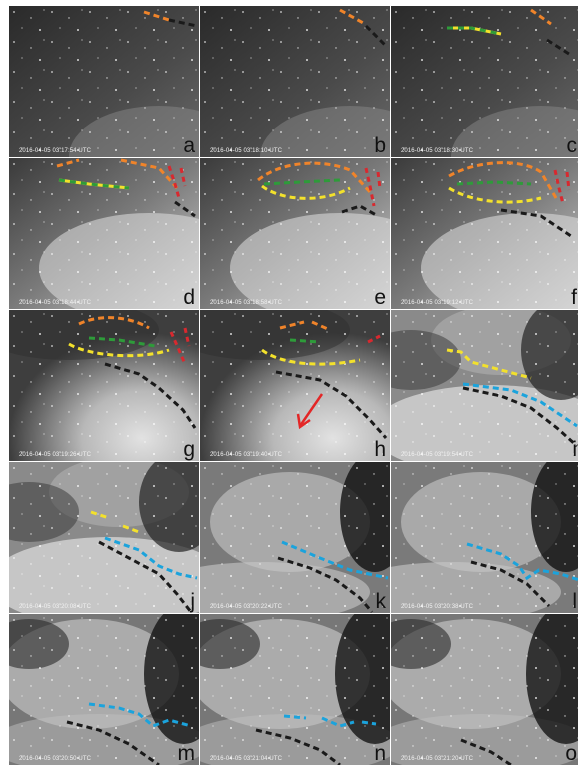 This screenshot has height=771, width=578. I want to click on panel-label: d, so click(189, 297).